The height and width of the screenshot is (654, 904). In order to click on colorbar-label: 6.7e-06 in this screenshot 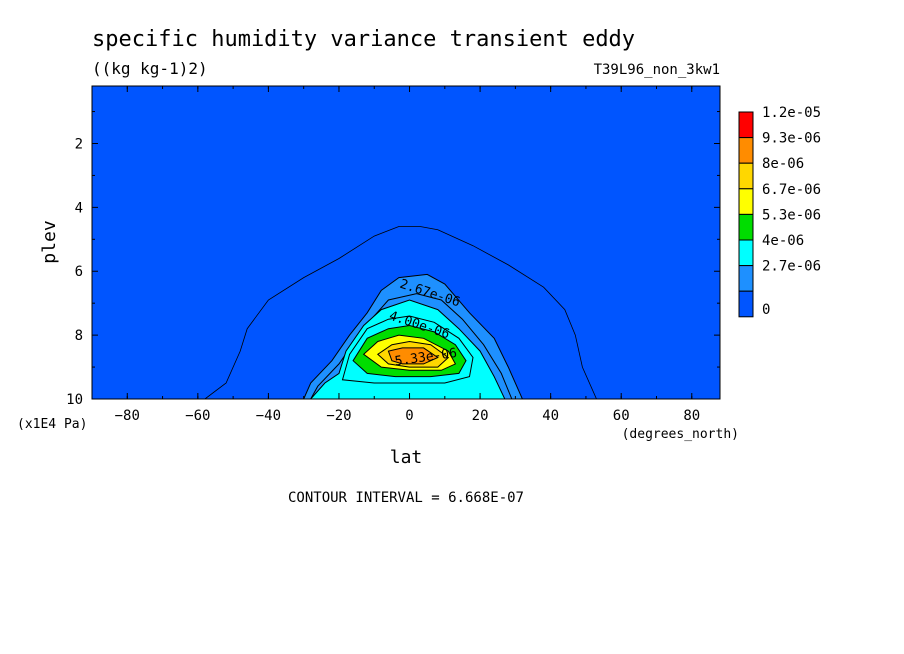, I will do `click(791, 190)`.